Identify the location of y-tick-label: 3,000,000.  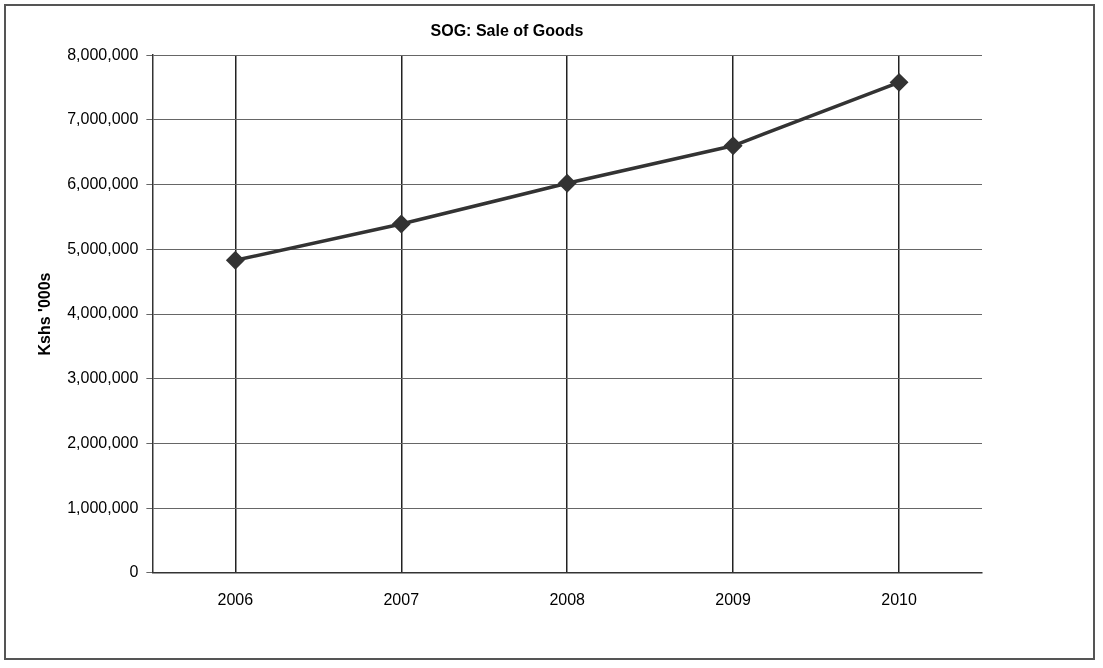
(103, 378).